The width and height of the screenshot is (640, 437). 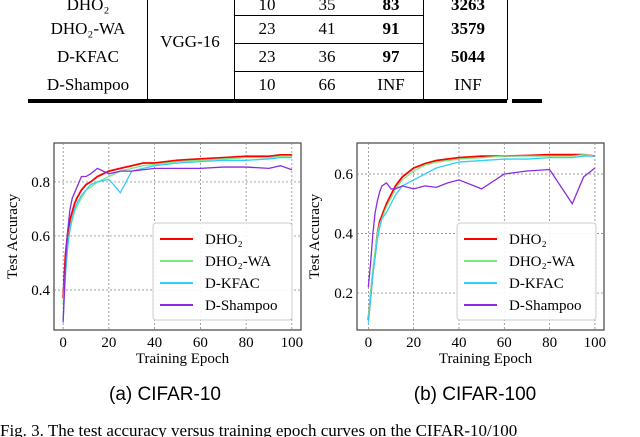 I want to click on value-cell: 66, so click(x=327, y=84).